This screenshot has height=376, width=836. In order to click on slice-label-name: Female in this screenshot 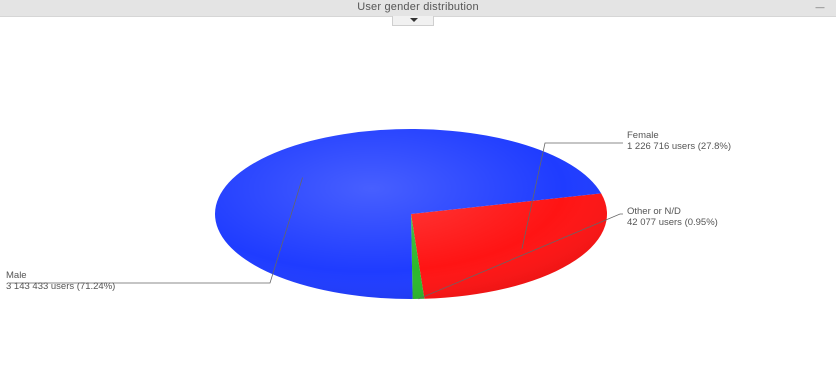, I will do `click(643, 135)`.